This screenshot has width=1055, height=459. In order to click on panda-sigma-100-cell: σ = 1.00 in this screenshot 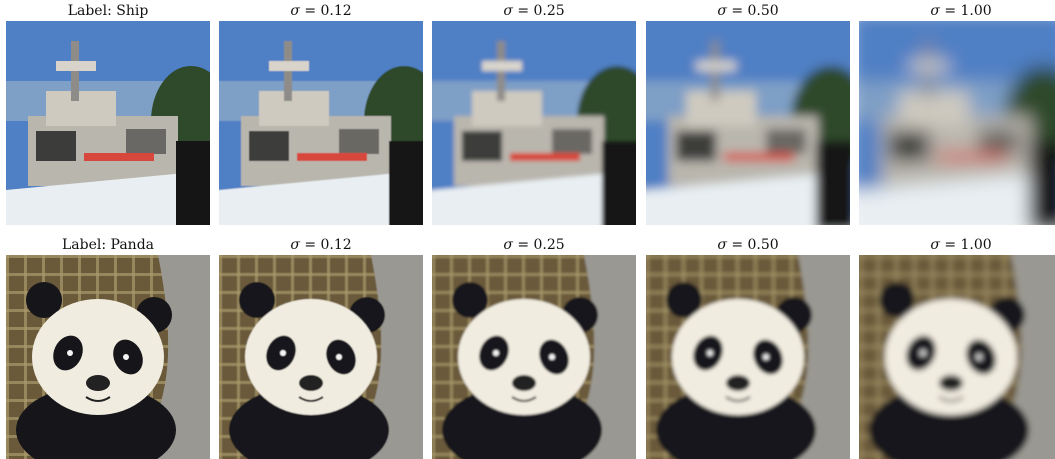, I will do `click(957, 346)`.